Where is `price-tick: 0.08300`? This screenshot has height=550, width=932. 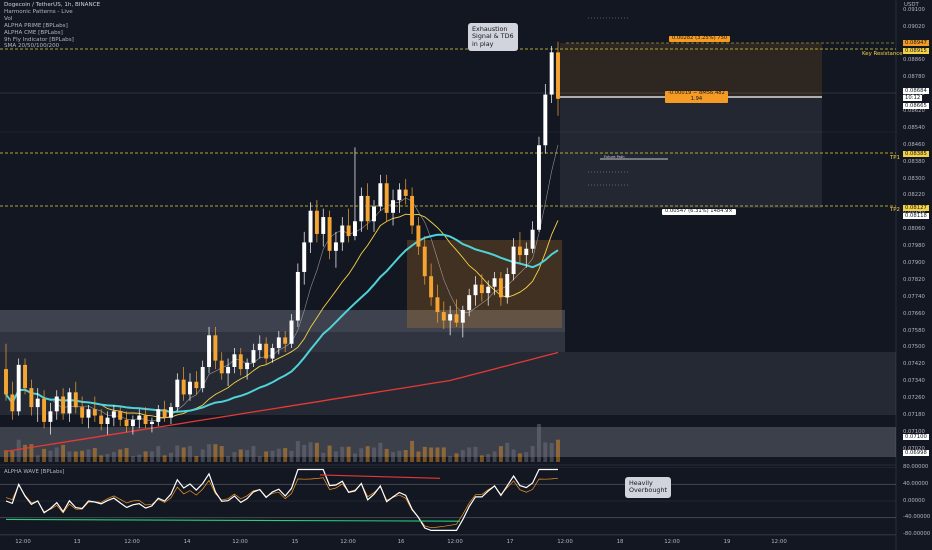 price-tick: 0.08300 is located at coordinates (914, 178).